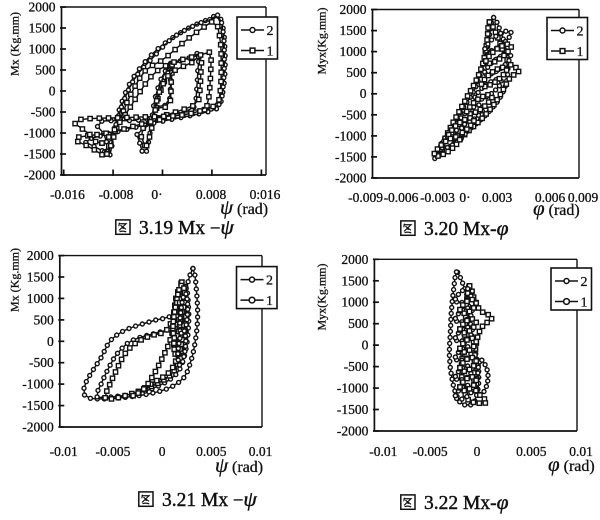 This screenshot has height=520, width=600. Describe the element at coordinates (497, 197) in the screenshot. I see `svg-text: 0.003` at that location.